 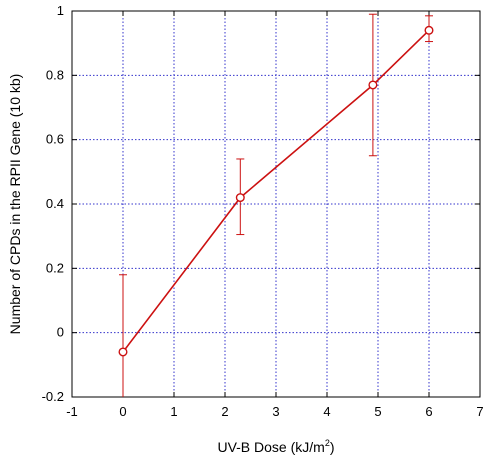 What do you see at coordinates (327, 443) in the screenshot?
I see `x-axis-label-superscript: 2` at bounding box center [327, 443].